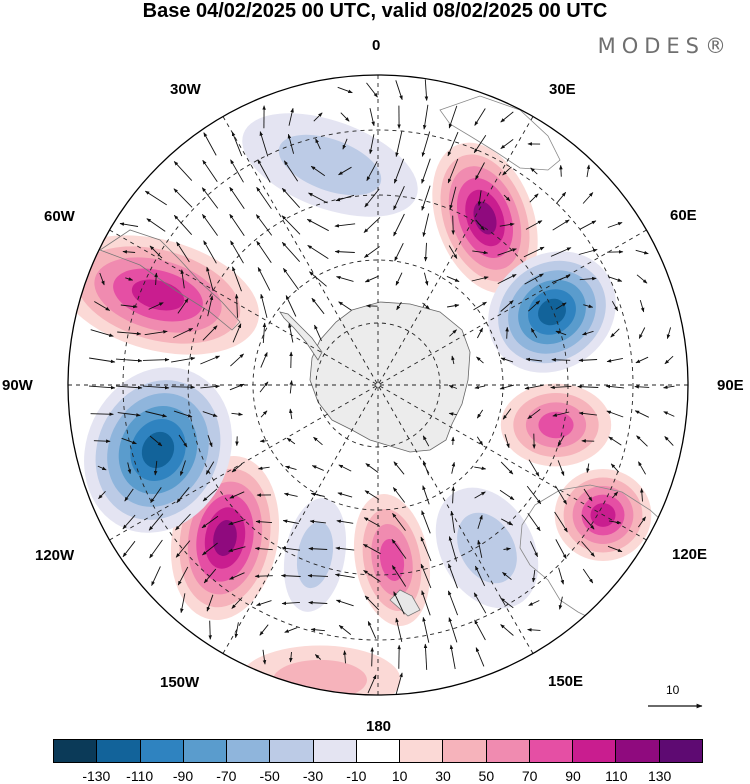 The width and height of the screenshot is (750, 784). What do you see at coordinates (573, 776) in the screenshot?
I see `colorbar-tick-label: 90` at bounding box center [573, 776].